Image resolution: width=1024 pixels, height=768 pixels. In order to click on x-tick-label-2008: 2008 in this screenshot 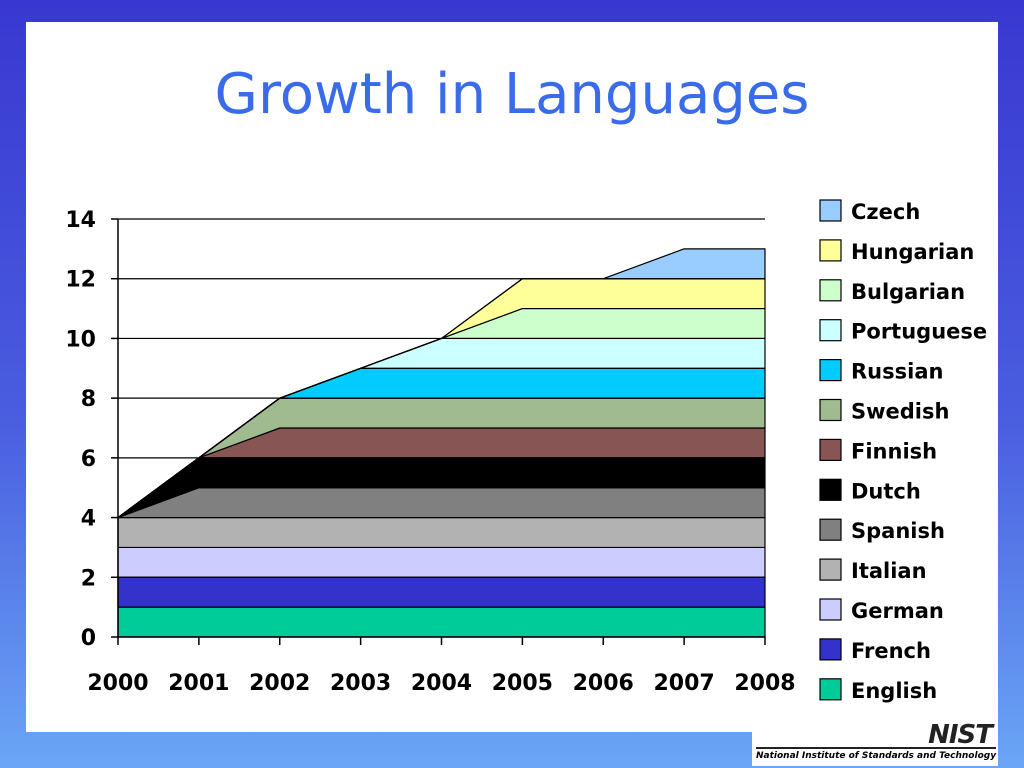, I will do `click(764, 683)`.